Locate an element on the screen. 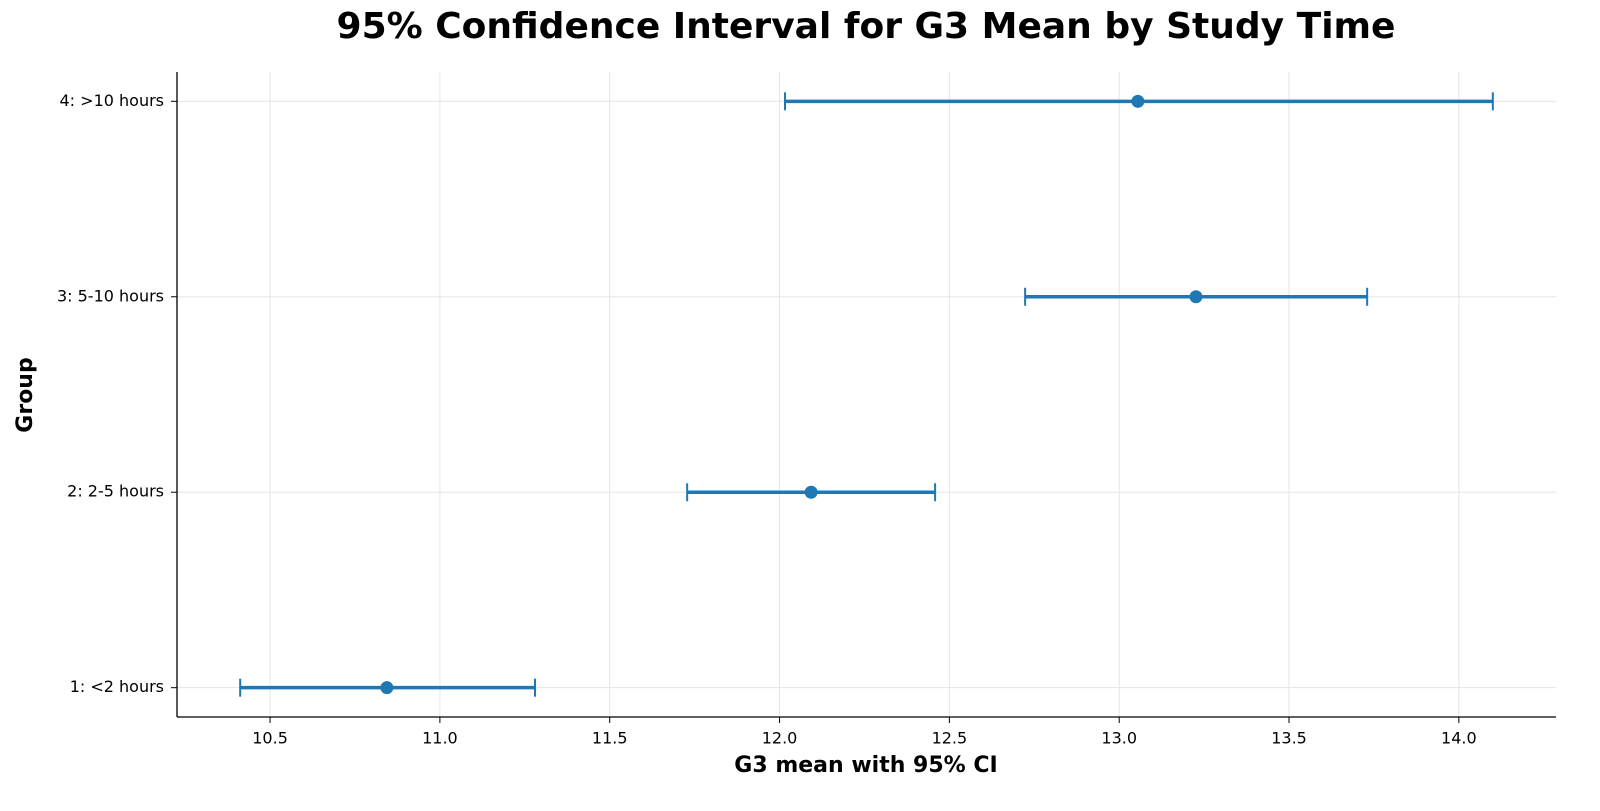 The image size is (1600, 811). y-axis-label: Group is located at coordinates (25, 394).